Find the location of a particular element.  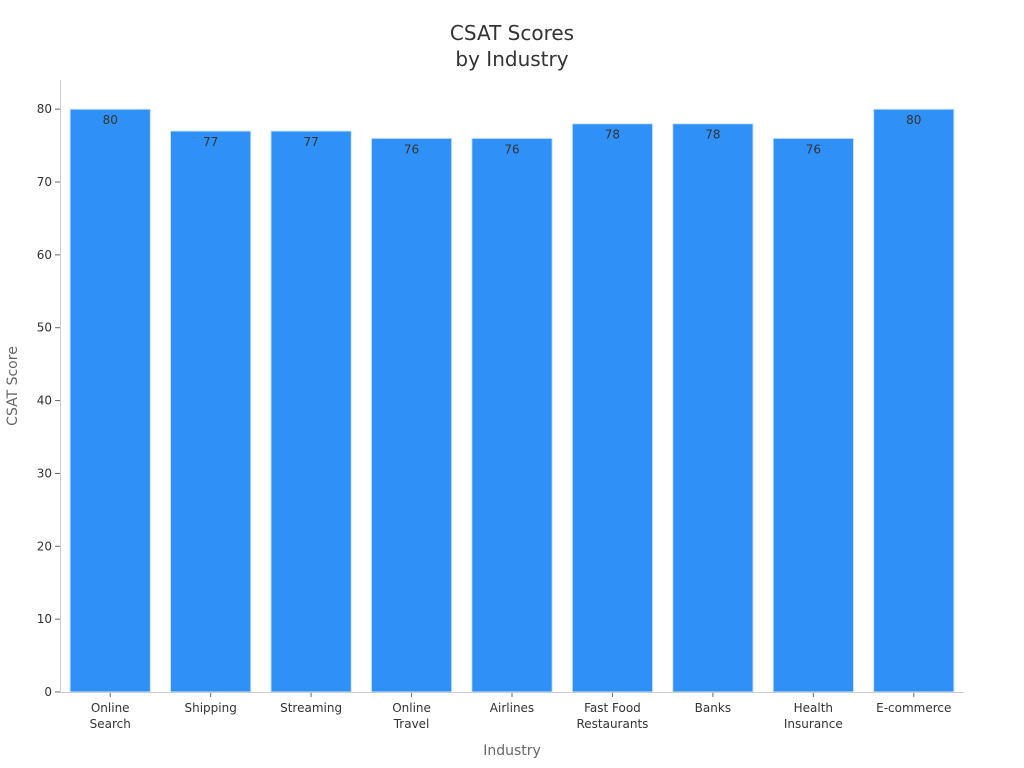

y-tick-label-4: 40 is located at coordinates (44, 401).